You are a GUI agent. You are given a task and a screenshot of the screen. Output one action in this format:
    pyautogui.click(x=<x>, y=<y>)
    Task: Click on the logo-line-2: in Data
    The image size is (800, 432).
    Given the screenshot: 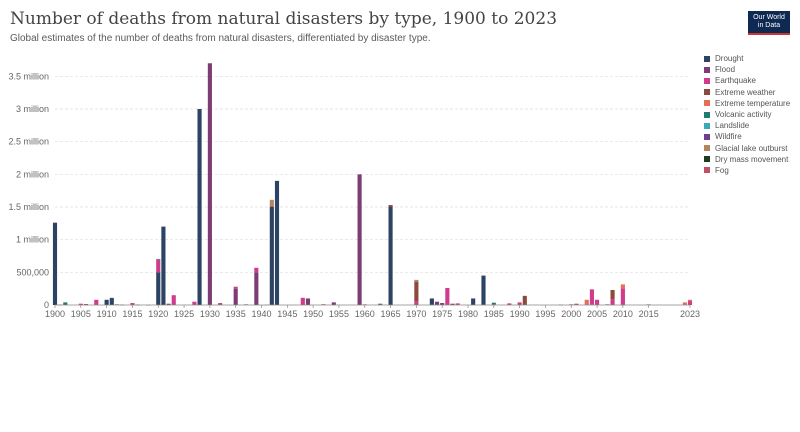 What is the action you would take?
    pyautogui.click(x=769, y=25)
    